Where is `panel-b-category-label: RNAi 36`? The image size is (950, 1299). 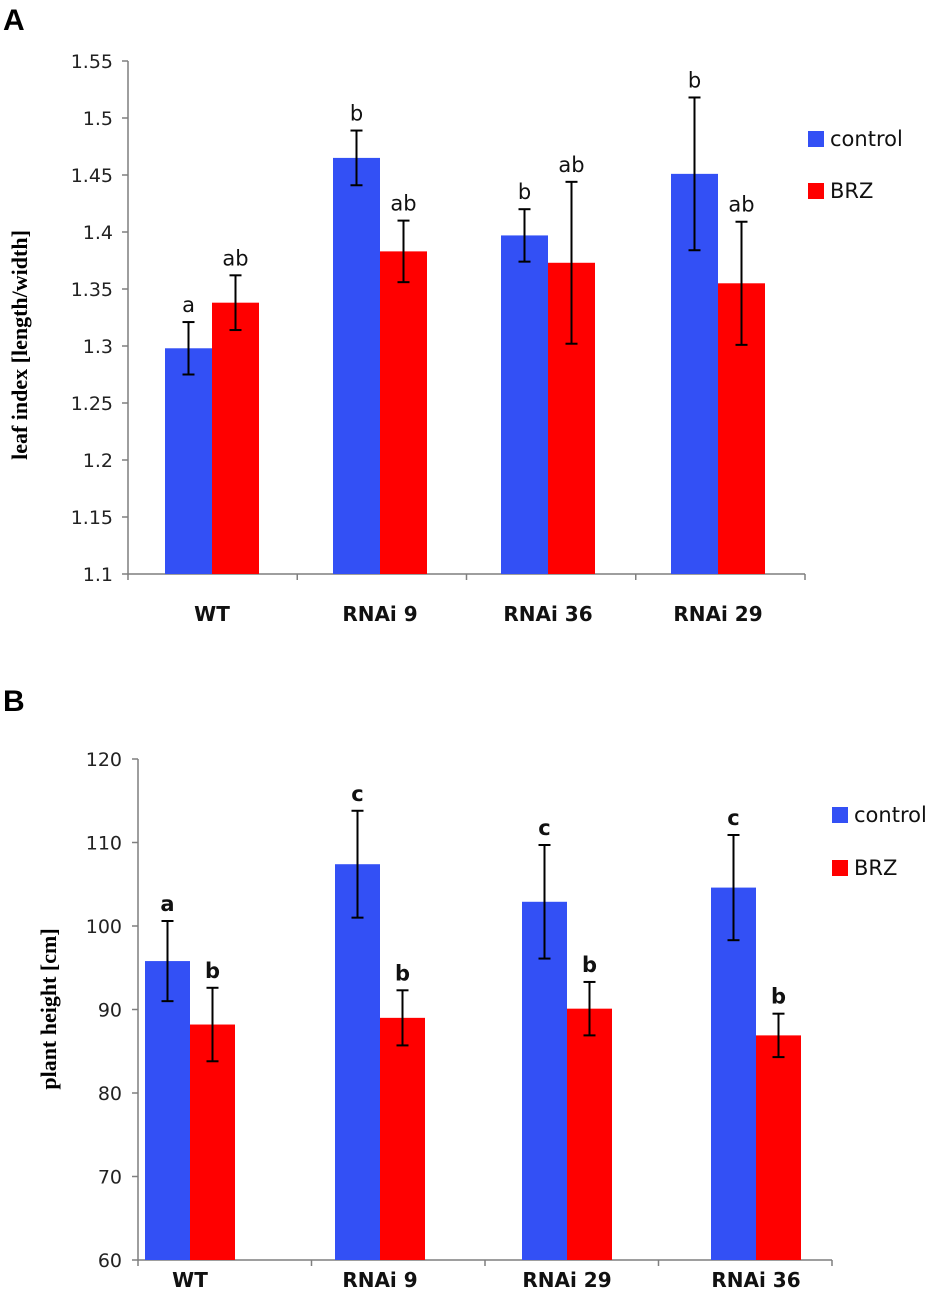
panel-b-category-label: RNAi 36 is located at coordinates (755, 1280).